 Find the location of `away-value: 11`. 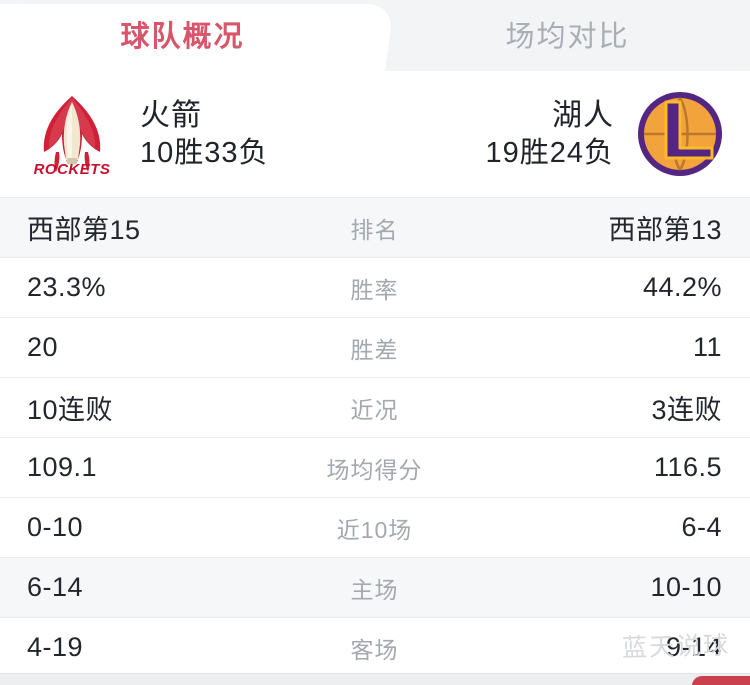

away-value: 11 is located at coordinates (707, 347).